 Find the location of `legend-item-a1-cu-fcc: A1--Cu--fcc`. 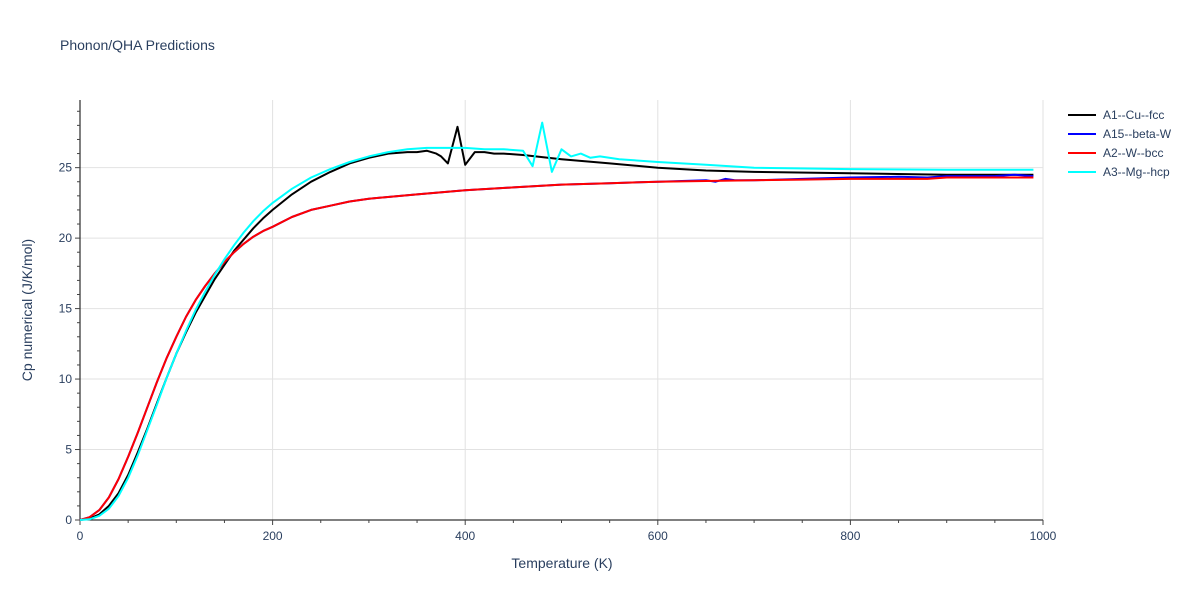

legend-item-a1-cu-fcc: A1--Cu--fcc is located at coordinates (1116, 115).